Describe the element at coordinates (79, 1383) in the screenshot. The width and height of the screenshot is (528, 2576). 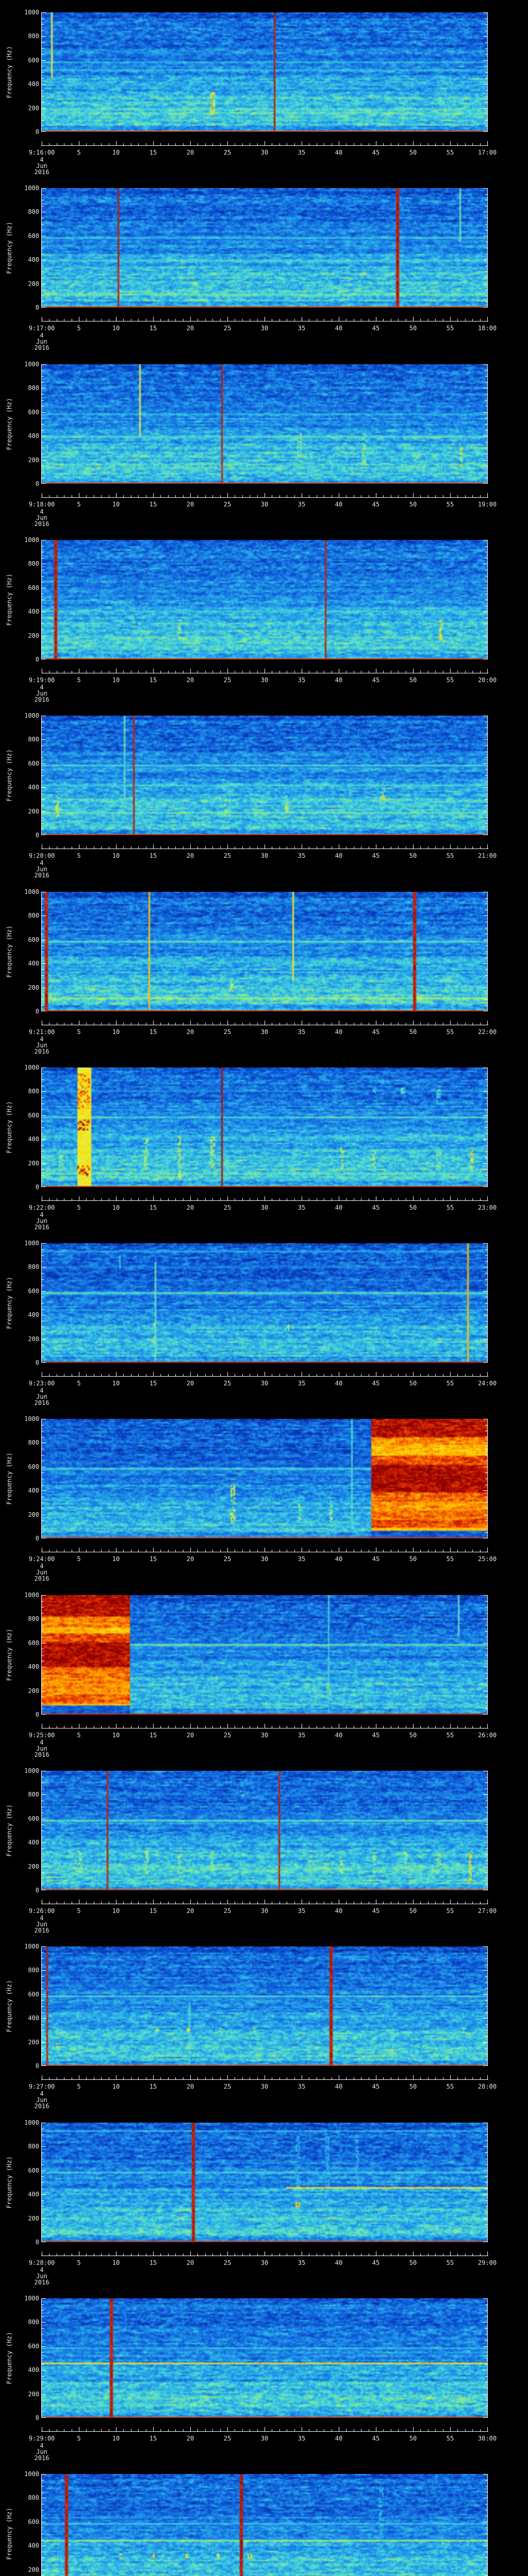
I see `x-tick-label: 5` at that location.